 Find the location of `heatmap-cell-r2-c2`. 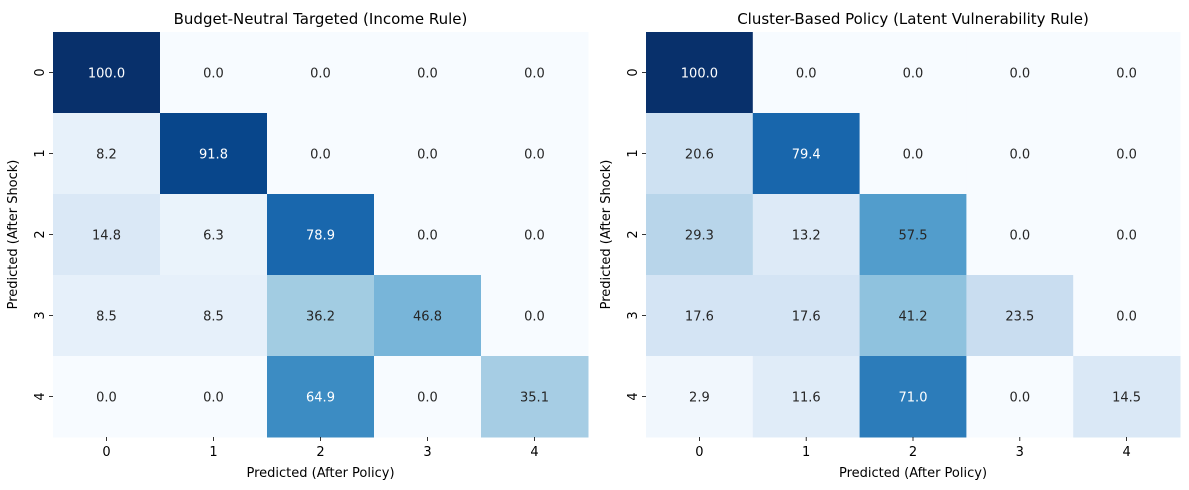

heatmap-cell-r2-c2 is located at coordinates (321, 235).